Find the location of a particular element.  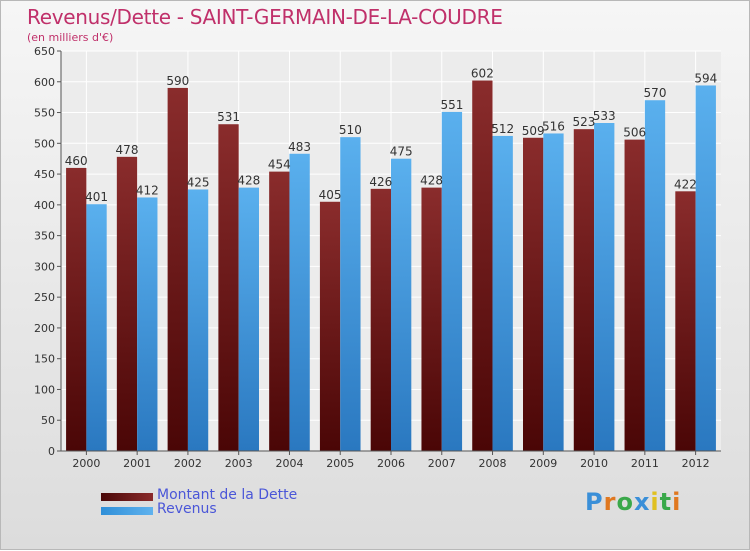

logo-letter: o is located at coordinates (625, 502).